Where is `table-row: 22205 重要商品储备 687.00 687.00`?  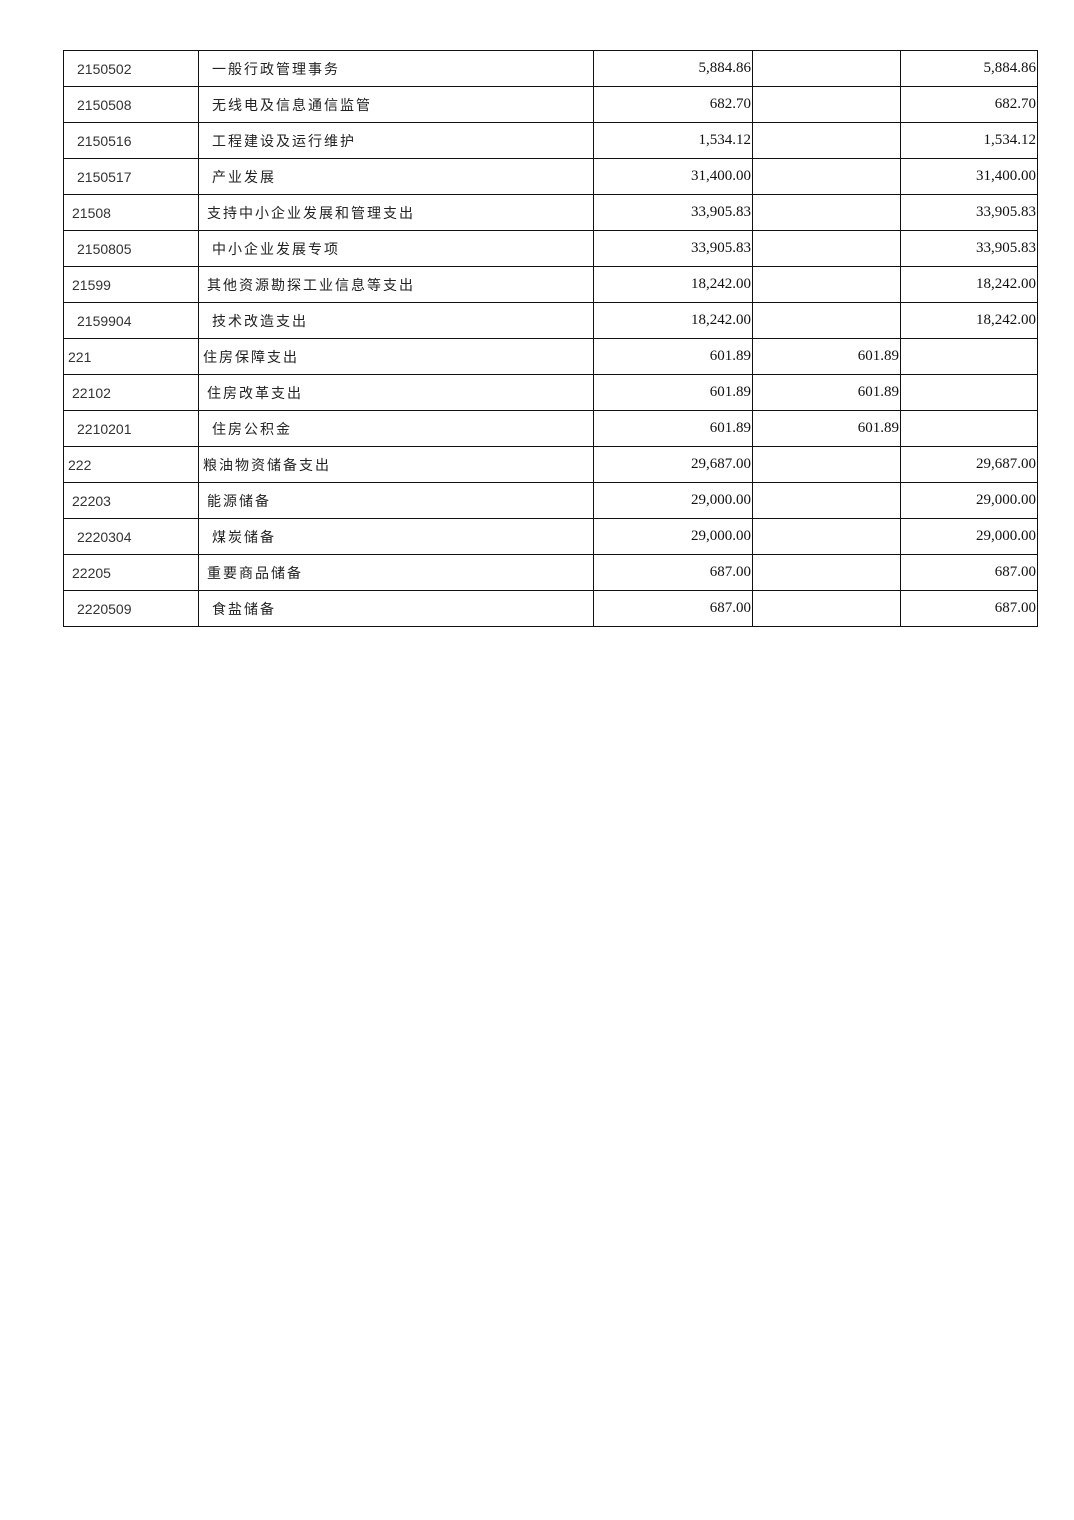
table-row: 22205 重要商品储备 687.00 687.00 is located at coordinates (550, 572).